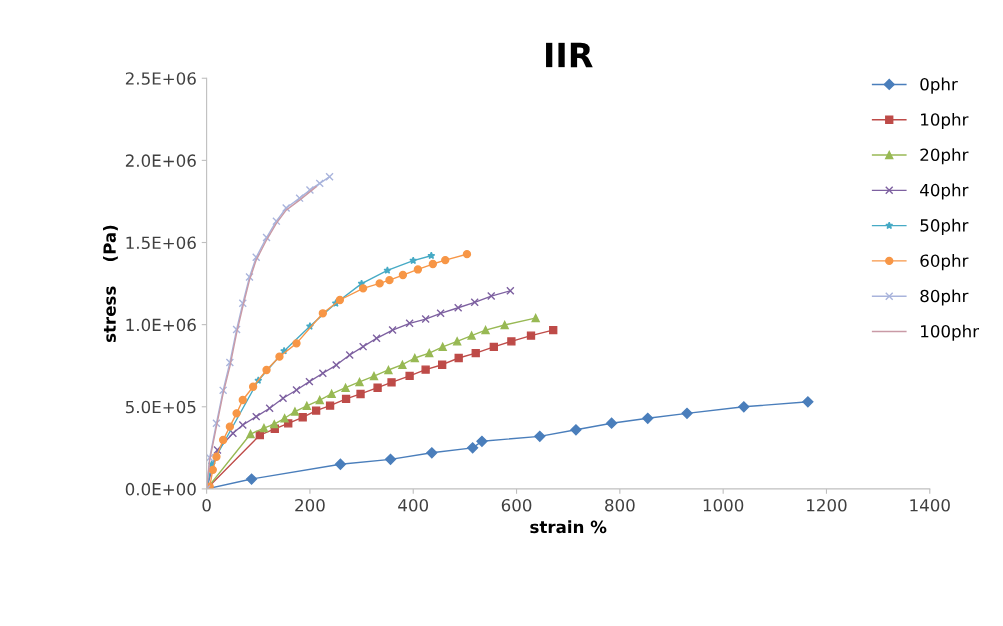 Image resolution: width=1003 pixels, height=626 pixels. Describe the element at coordinates (310, 505) in the screenshot. I see `x-tick-label: 200` at that location.